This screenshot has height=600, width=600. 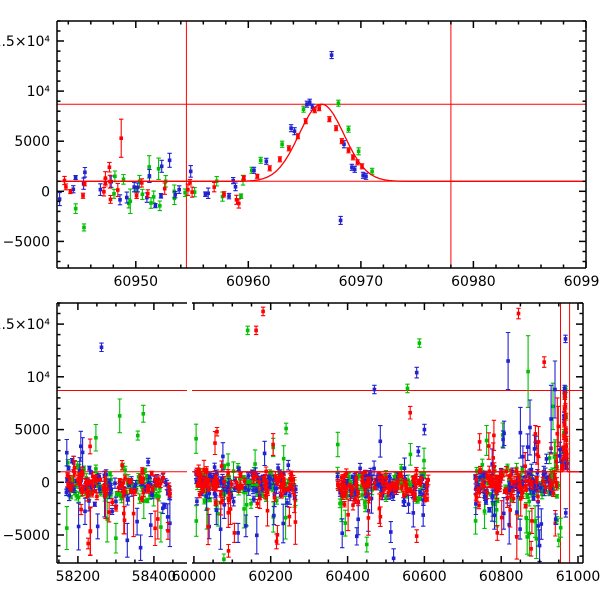 What do you see at coordinates (248, 282) in the screenshot?
I see `svg-text: 60960` at bounding box center [248, 282].